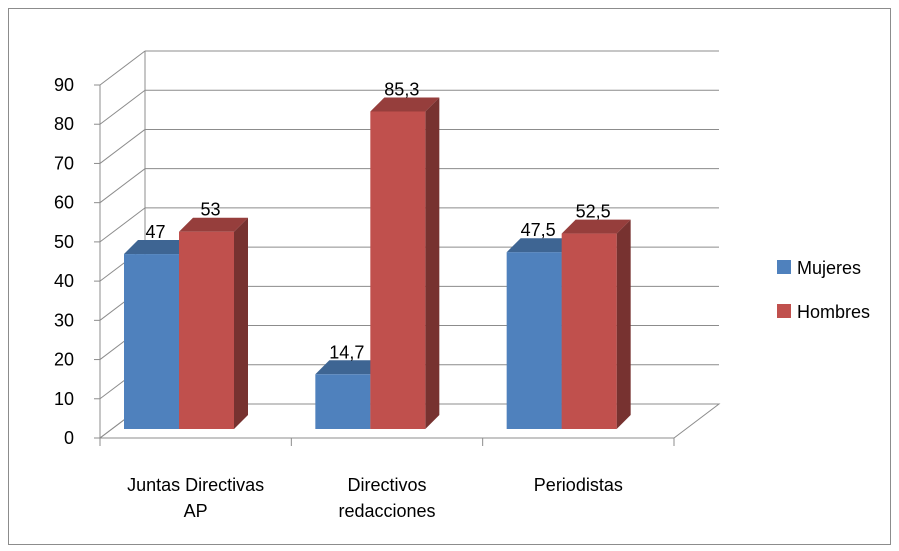 This screenshot has width=899, height=551. What do you see at coordinates (210, 210) in the screenshot?
I see `data-label: 53` at bounding box center [210, 210].